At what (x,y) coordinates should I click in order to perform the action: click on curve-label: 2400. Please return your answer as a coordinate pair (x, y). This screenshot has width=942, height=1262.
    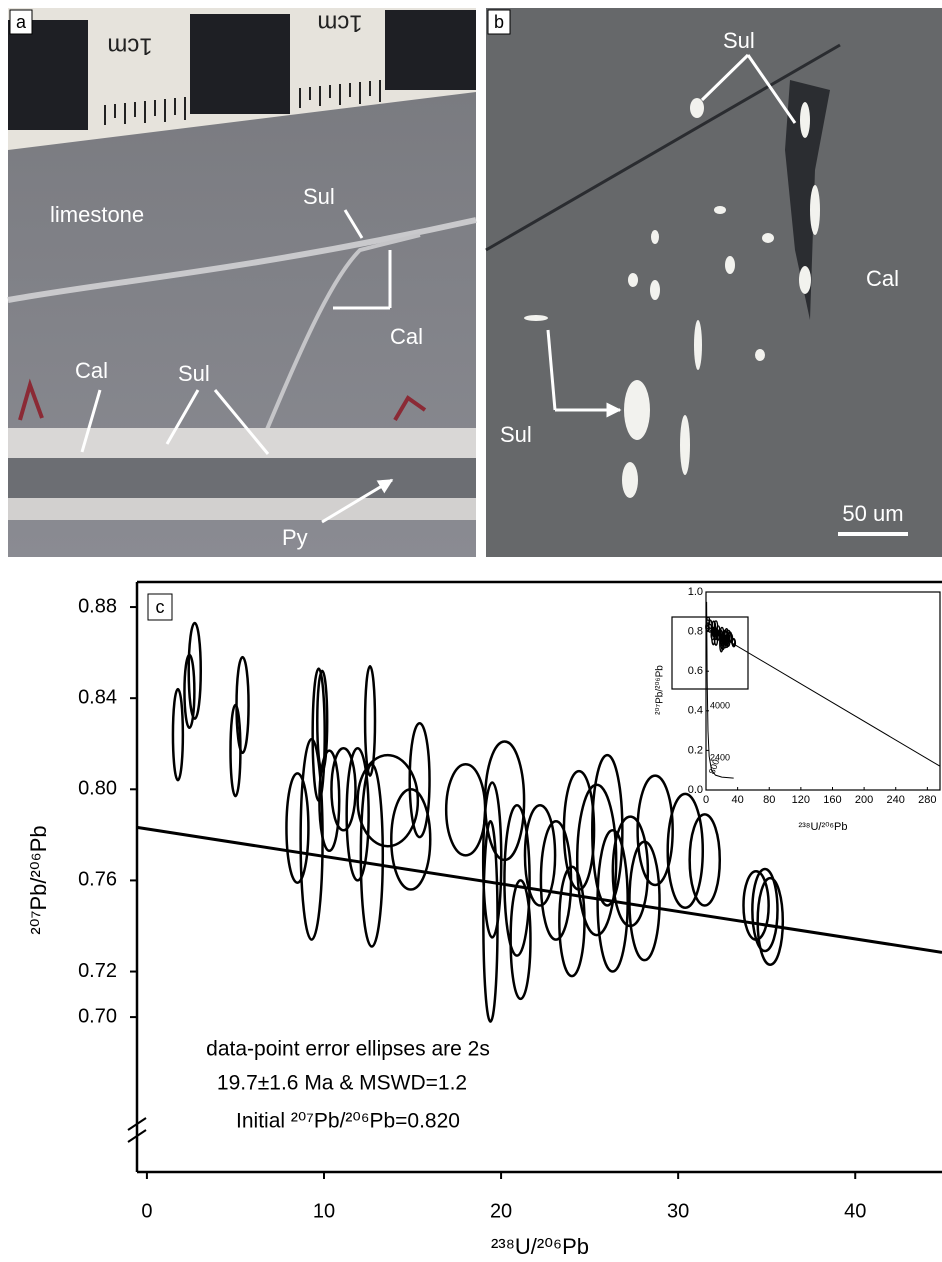
    Looking at the image, I should click on (720, 757).